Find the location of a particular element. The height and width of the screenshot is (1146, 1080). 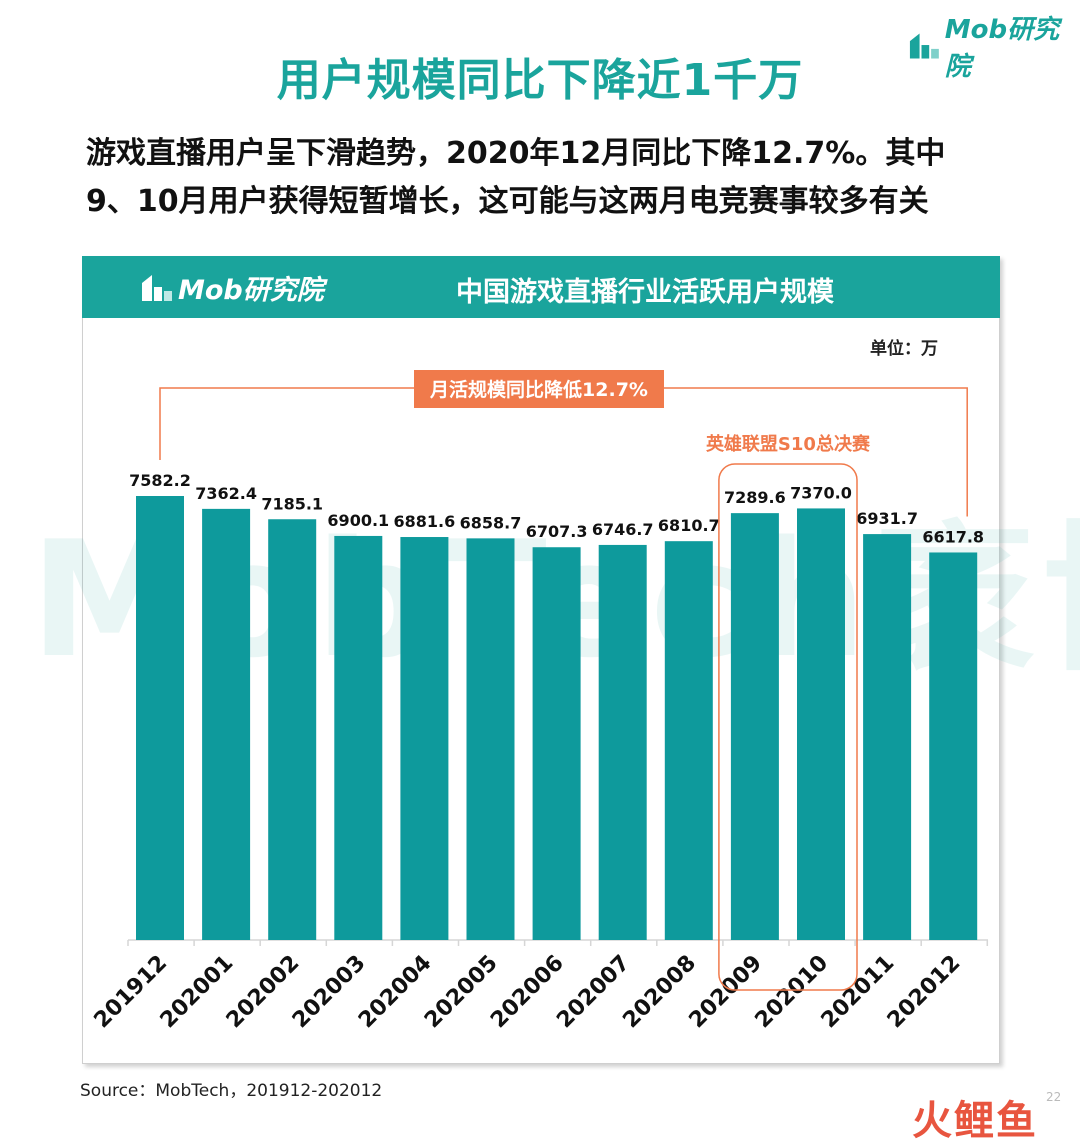

data-label-202003: 6900.1 is located at coordinates (358, 520).